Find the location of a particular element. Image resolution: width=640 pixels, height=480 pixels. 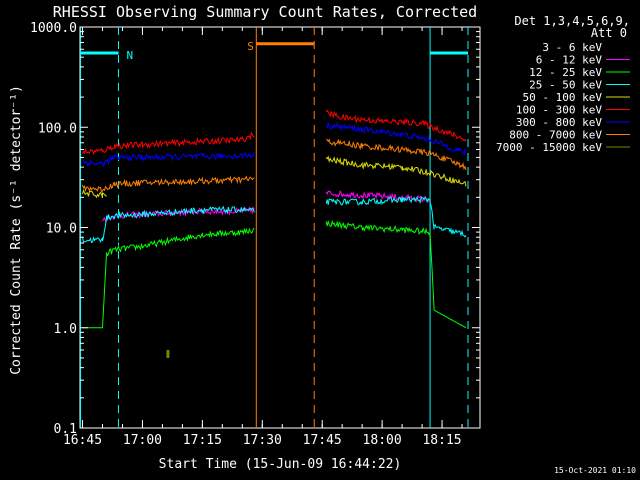

y-tick-label-5: 1000.0 is located at coordinates (53, 28).